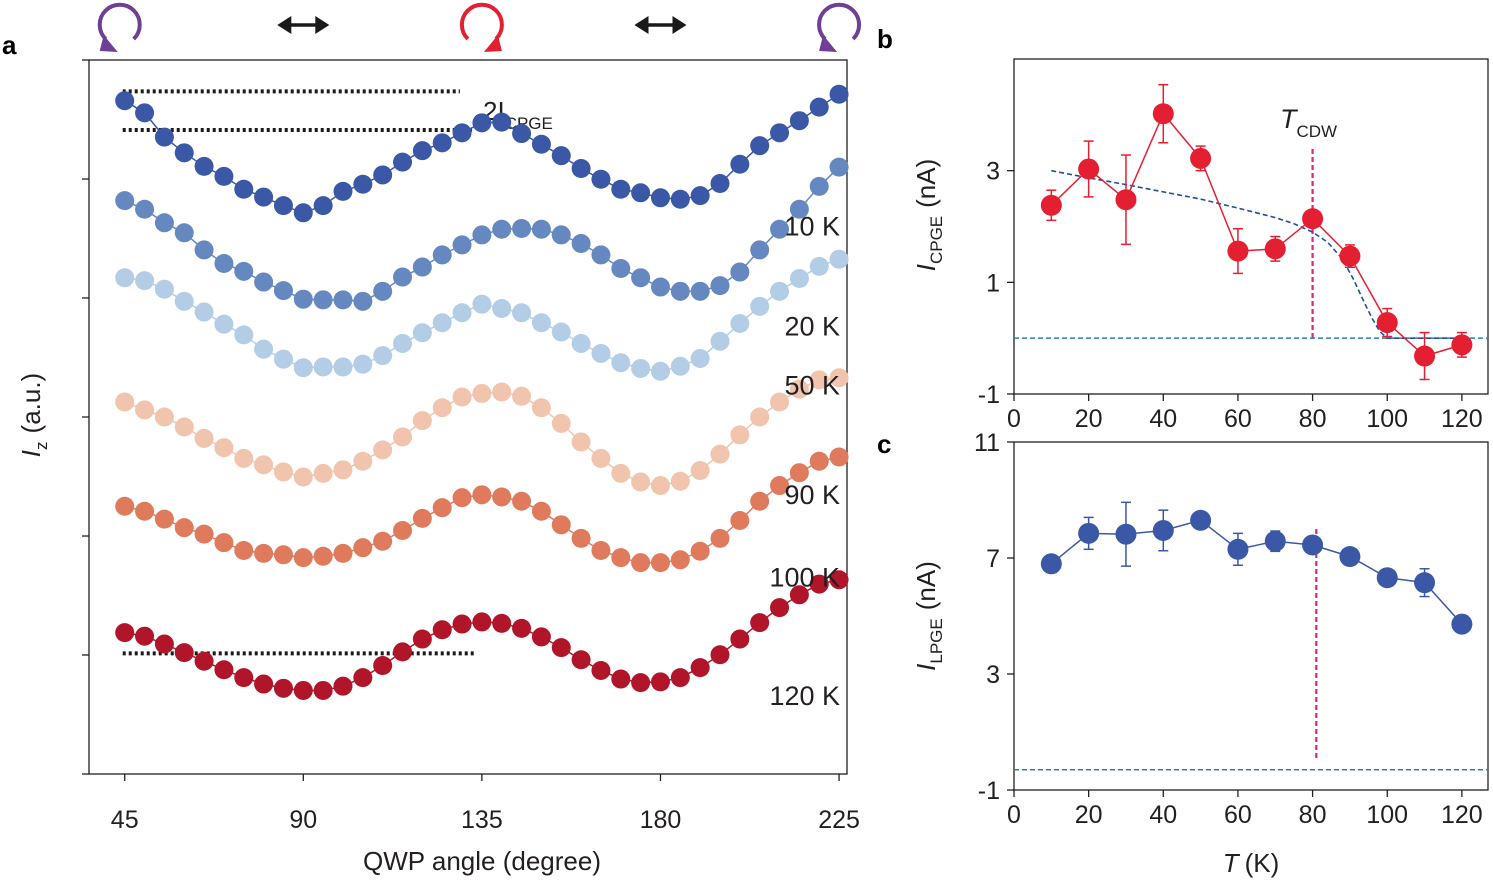 This screenshot has height=884, width=1493. I want to click on x-tick-label-45: 45, so click(125, 820).